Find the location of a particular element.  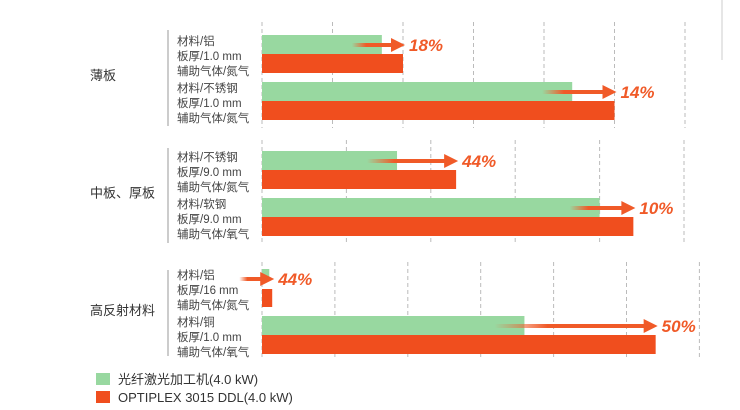

group-label: 薄板 is located at coordinates (103, 75).